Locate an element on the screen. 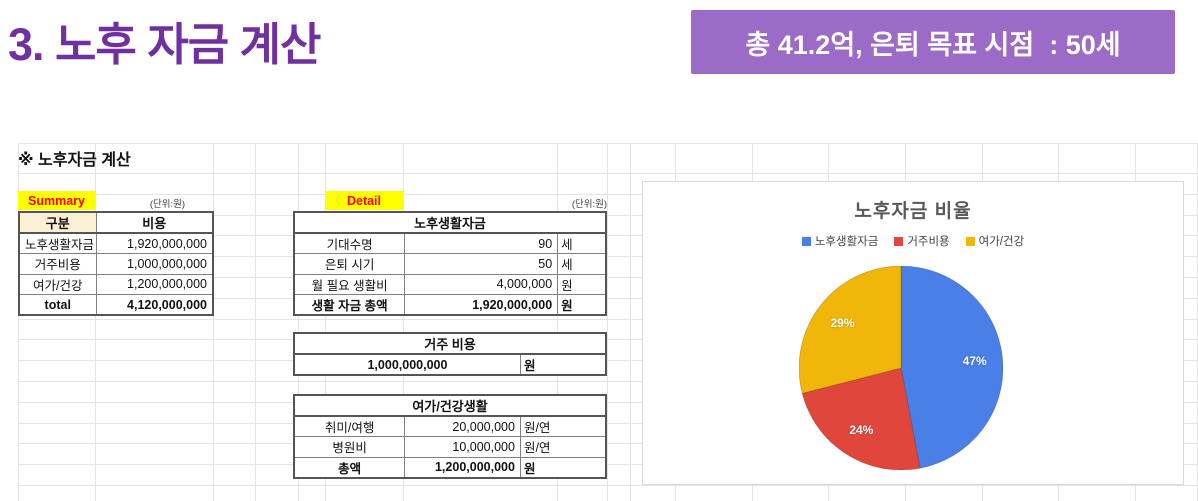 The height and width of the screenshot is (501, 1198). housing-value-row: 1,000,000,000 원 is located at coordinates (450, 364).